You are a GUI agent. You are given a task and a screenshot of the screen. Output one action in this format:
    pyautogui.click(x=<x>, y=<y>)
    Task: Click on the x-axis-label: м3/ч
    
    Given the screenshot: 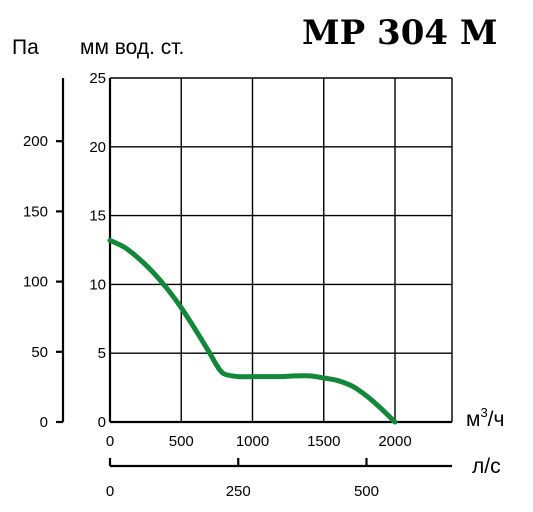 What is the action you would take?
    pyautogui.click(x=485, y=418)
    